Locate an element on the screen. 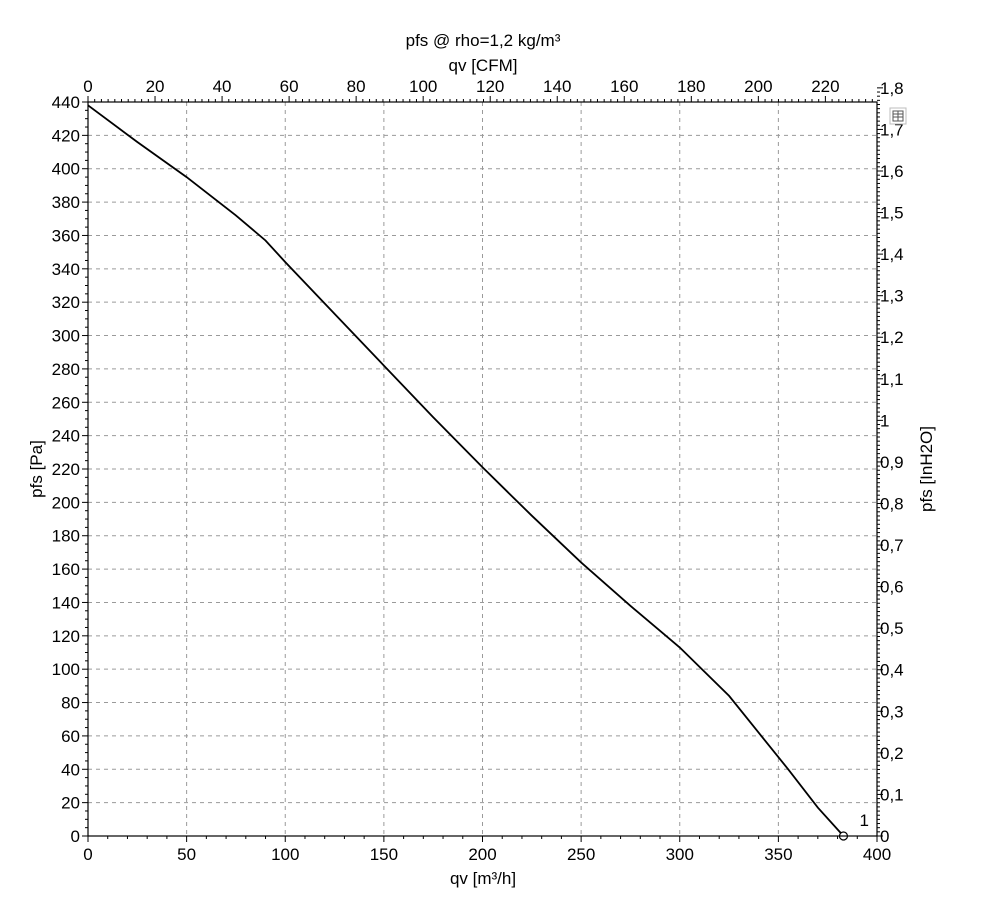 This screenshot has width=1007, height=918. x-tick-label: 200 is located at coordinates (482, 854).